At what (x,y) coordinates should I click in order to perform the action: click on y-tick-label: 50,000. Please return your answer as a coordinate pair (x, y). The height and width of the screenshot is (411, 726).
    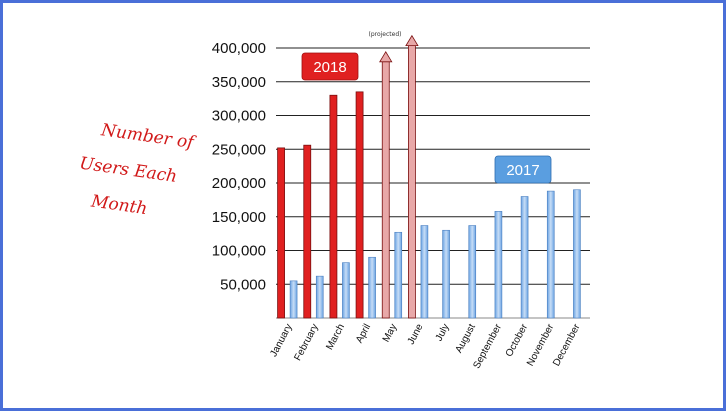
    Looking at the image, I should click on (243, 284).